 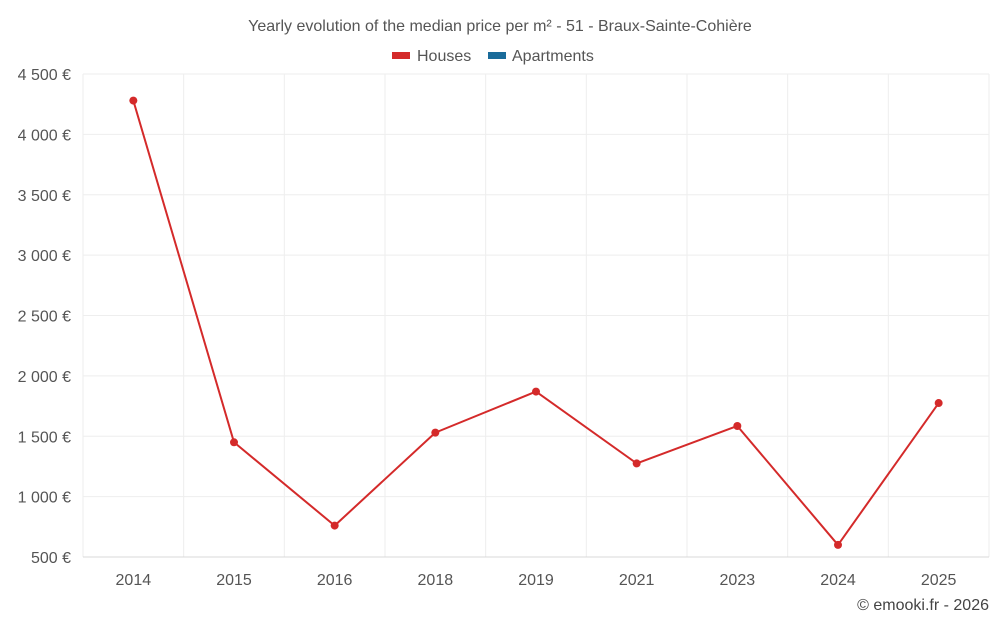 What do you see at coordinates (444, 56) in the screenshot?
I see `legend-label: Houses` at bounding box center [444, 56].